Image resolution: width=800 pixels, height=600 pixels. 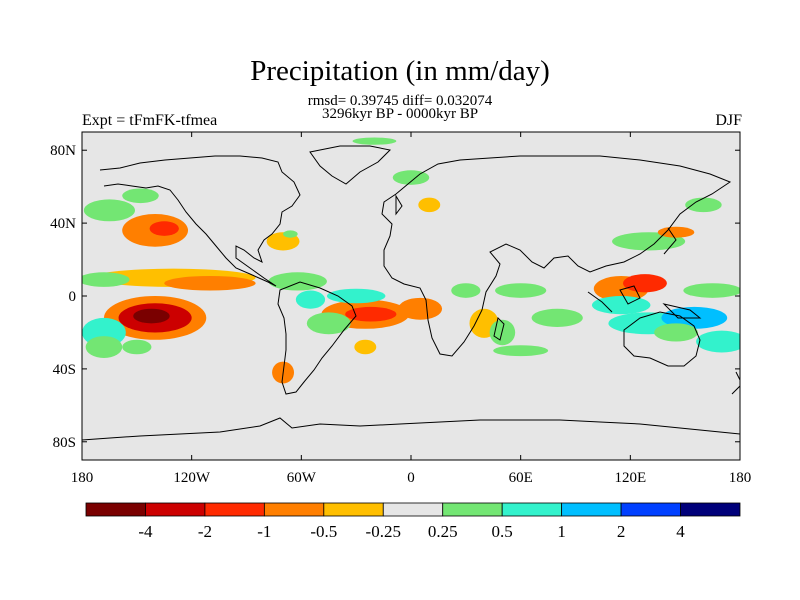 I want to click on colorbar-label: 4, so click(x=680, y=531).